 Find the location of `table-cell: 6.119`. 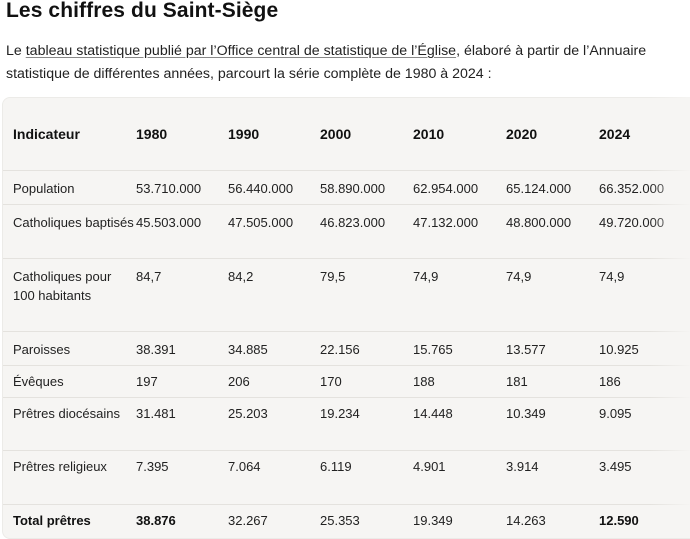

table-cell: 6.119 is located at coordinates (366, 477).